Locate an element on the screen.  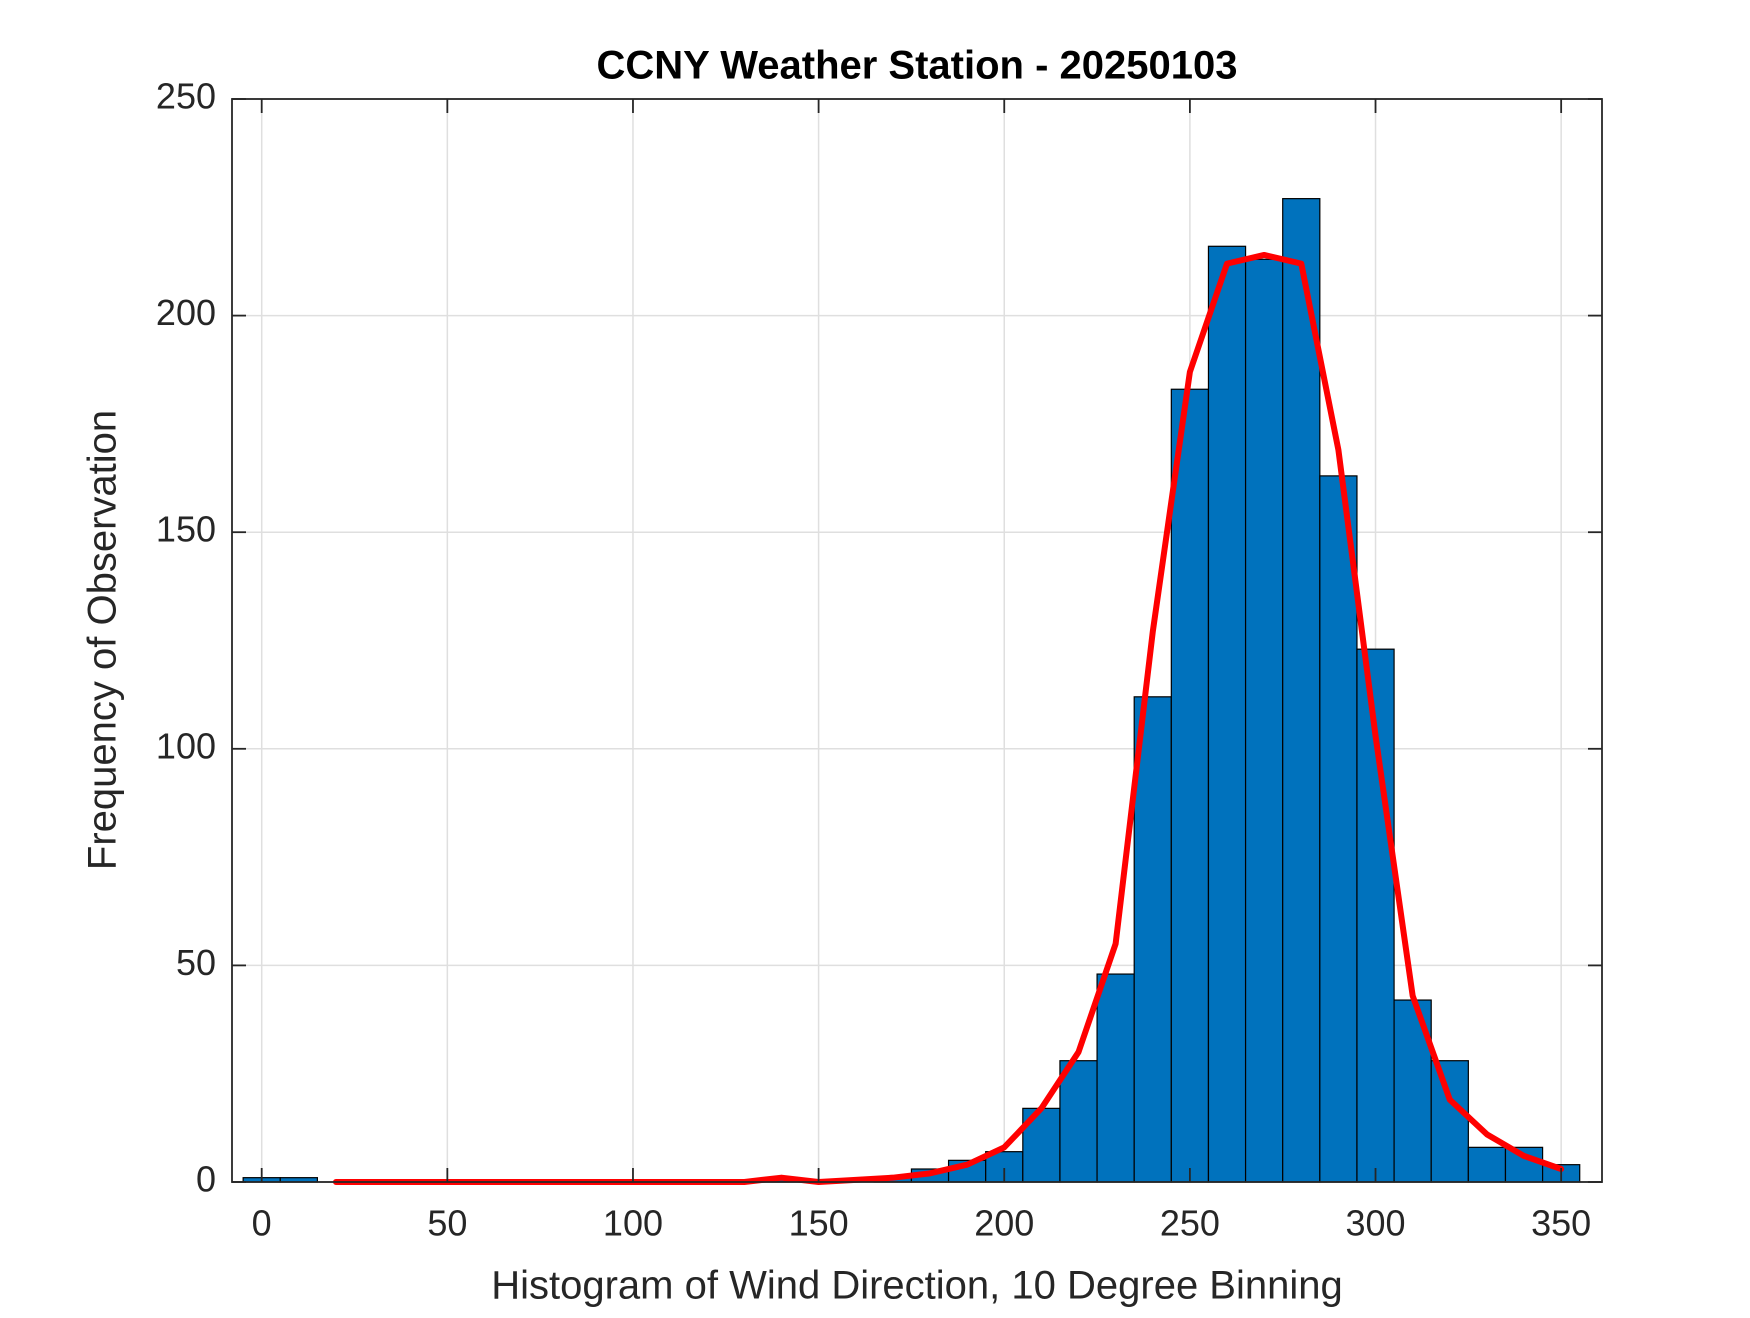
x-tick-label: 100 is located at coordinates (633, 1223).